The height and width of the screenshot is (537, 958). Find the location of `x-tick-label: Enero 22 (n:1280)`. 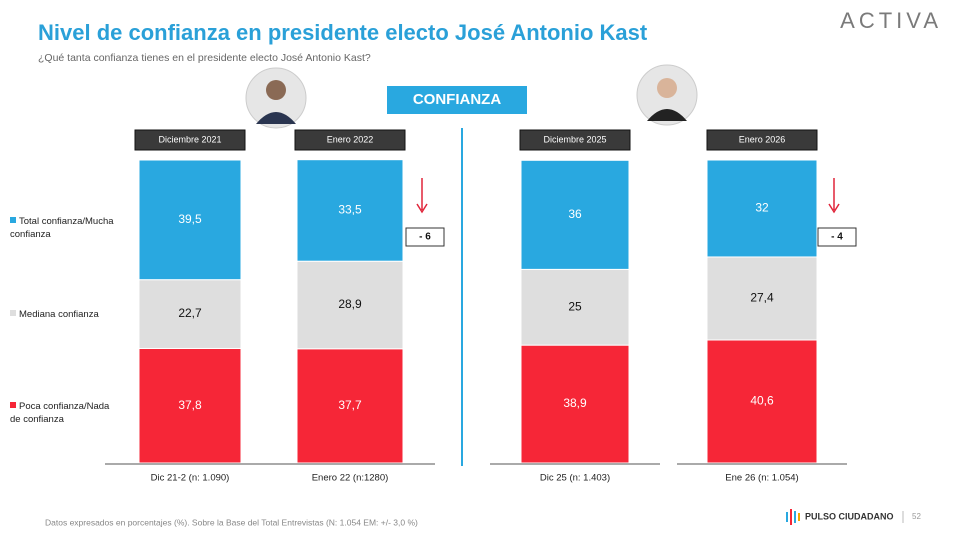

x-tick-label: Enero 22 (n:1280) is located at coordinates (350, 478).